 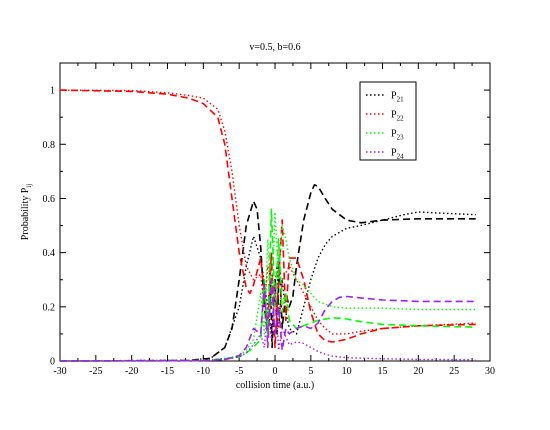 I want to click on x-tick-label: -20, so click(x=131, y=371).